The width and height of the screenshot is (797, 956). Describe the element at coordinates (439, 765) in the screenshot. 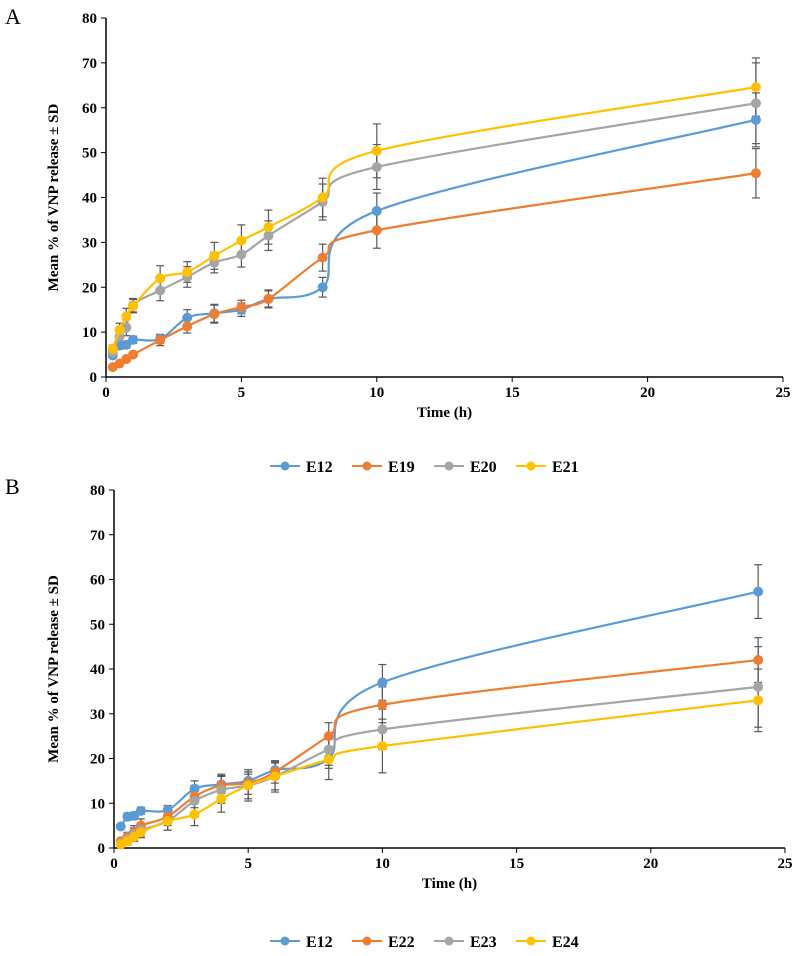

I see `series-line-E23` at that location.